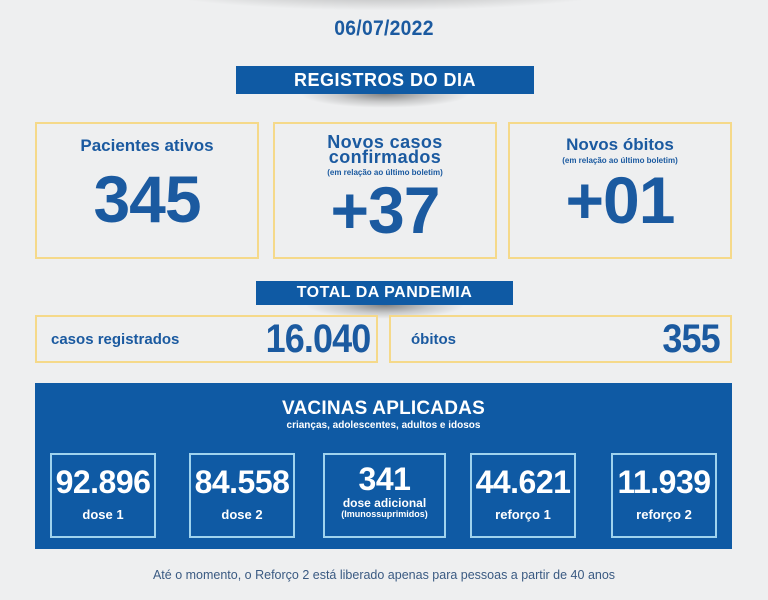 The height and width of the screenshot is (600, 768). What do you see at coordinates (384, 503) in the screenshot?
I see `vac-label: dose adicional` at bounding box center [384, 503].